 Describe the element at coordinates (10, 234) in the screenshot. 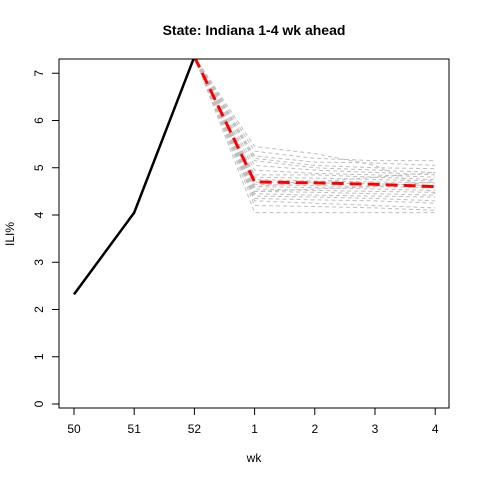

I see `y-axis-label: ILI%` at that location.